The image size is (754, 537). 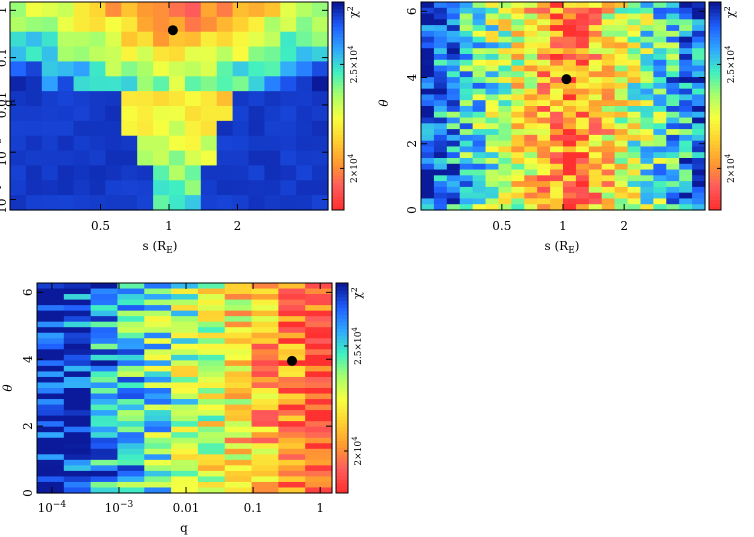 I want to click on x-tick-label: 0.5, so click(x=100, y=226).